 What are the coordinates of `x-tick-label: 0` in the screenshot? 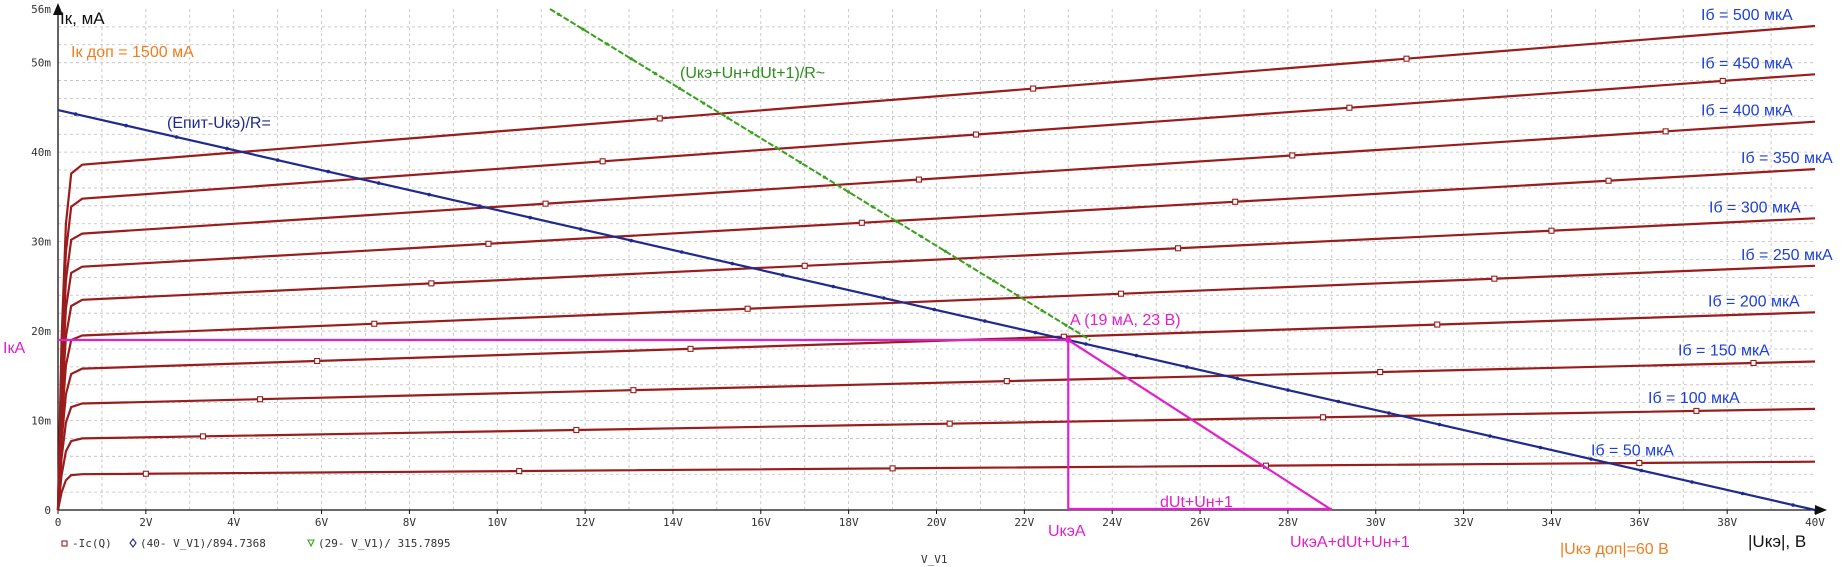 It's located at (58, 522).